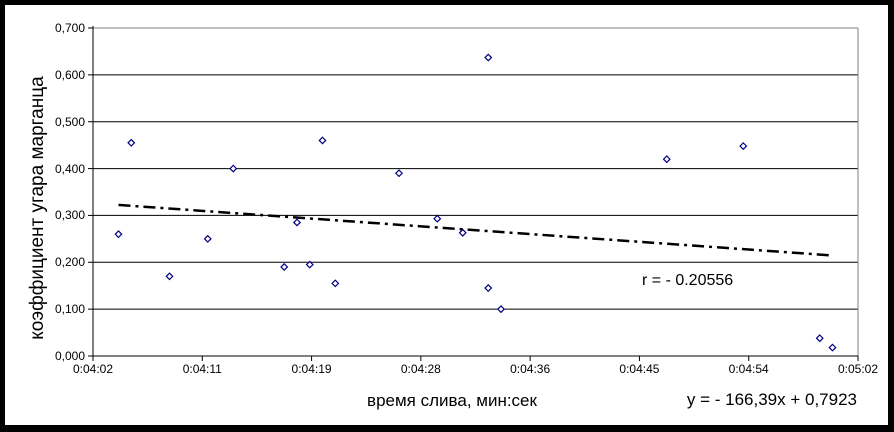 Image resolution: width=894 pixels, height=432 pixels. What do you see at coordinates (771, 399) in the screenshot?
I see `trendline-equation-label: y = - 166,39x + 0,7923` at bounding box center [771, 399].